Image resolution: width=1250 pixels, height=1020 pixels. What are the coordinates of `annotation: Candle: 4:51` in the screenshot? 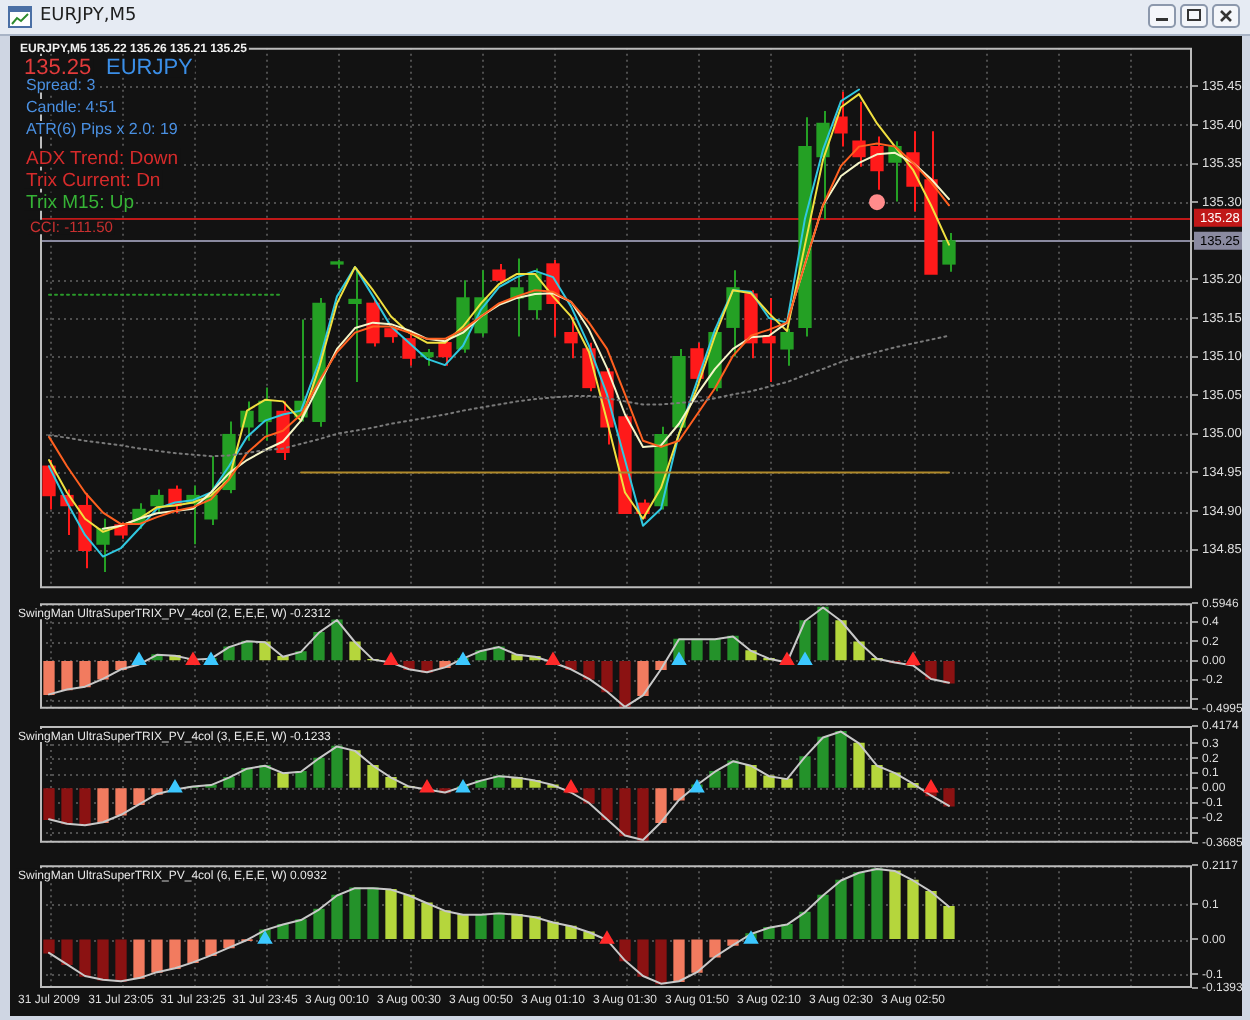 It's located at (72, 107).